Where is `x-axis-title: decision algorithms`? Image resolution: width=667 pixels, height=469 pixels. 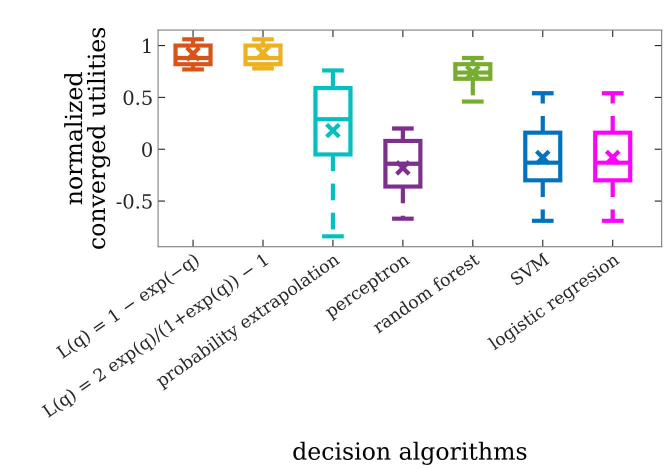 x-axis-title: decision algorithms is located at coordinates (409, 453).